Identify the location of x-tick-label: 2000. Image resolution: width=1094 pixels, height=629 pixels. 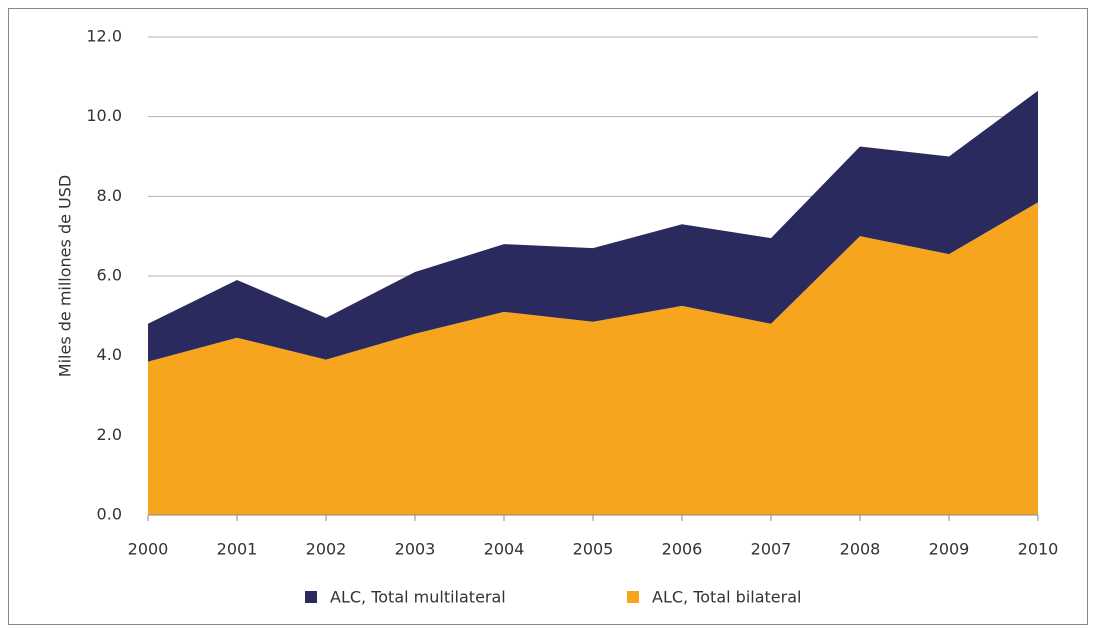
(148, 549).